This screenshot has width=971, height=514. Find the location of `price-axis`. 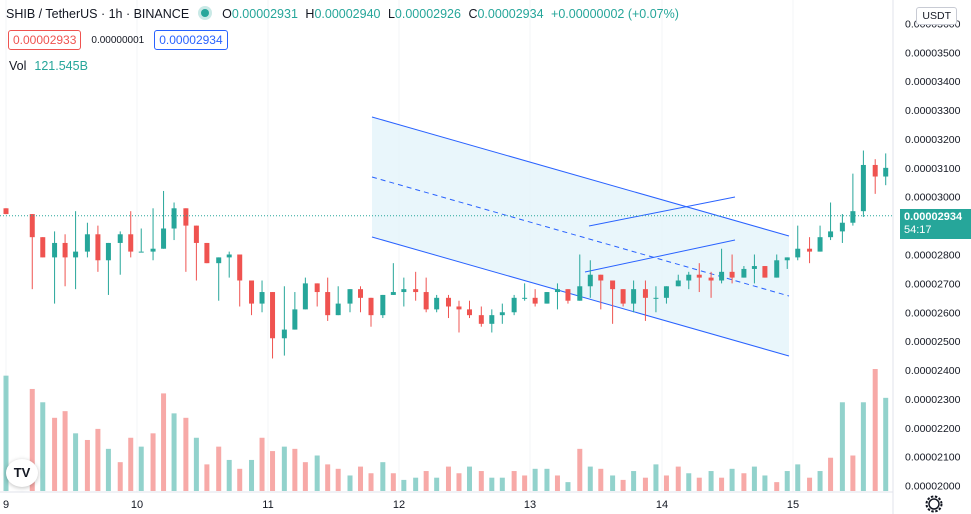

price-axis is located at coordinates (932, 257).